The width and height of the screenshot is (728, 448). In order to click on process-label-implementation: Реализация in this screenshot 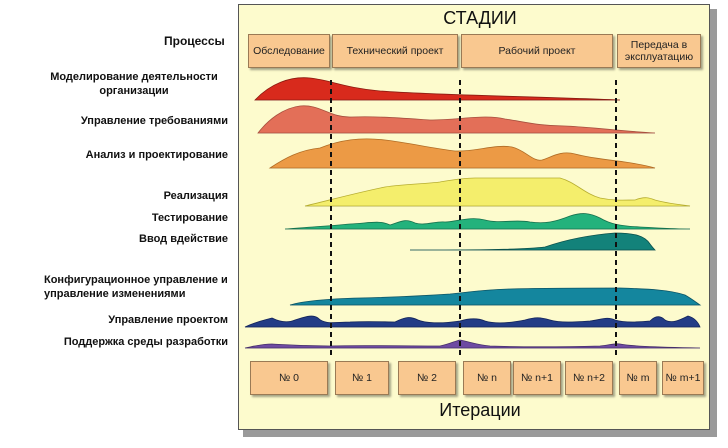, I will do `click(195, 196)`.